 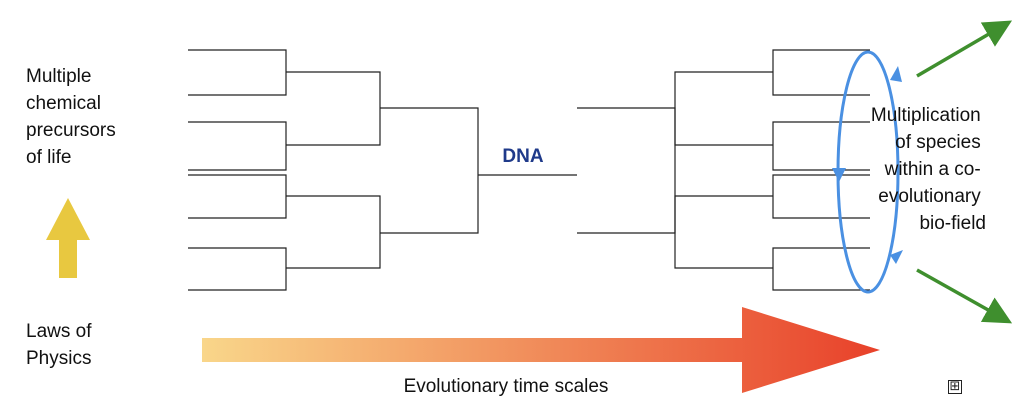 What do you see at coordinates (964, 49) in the screenshot?
I see `green-arrow-upper` at bounding box center [964, 49].